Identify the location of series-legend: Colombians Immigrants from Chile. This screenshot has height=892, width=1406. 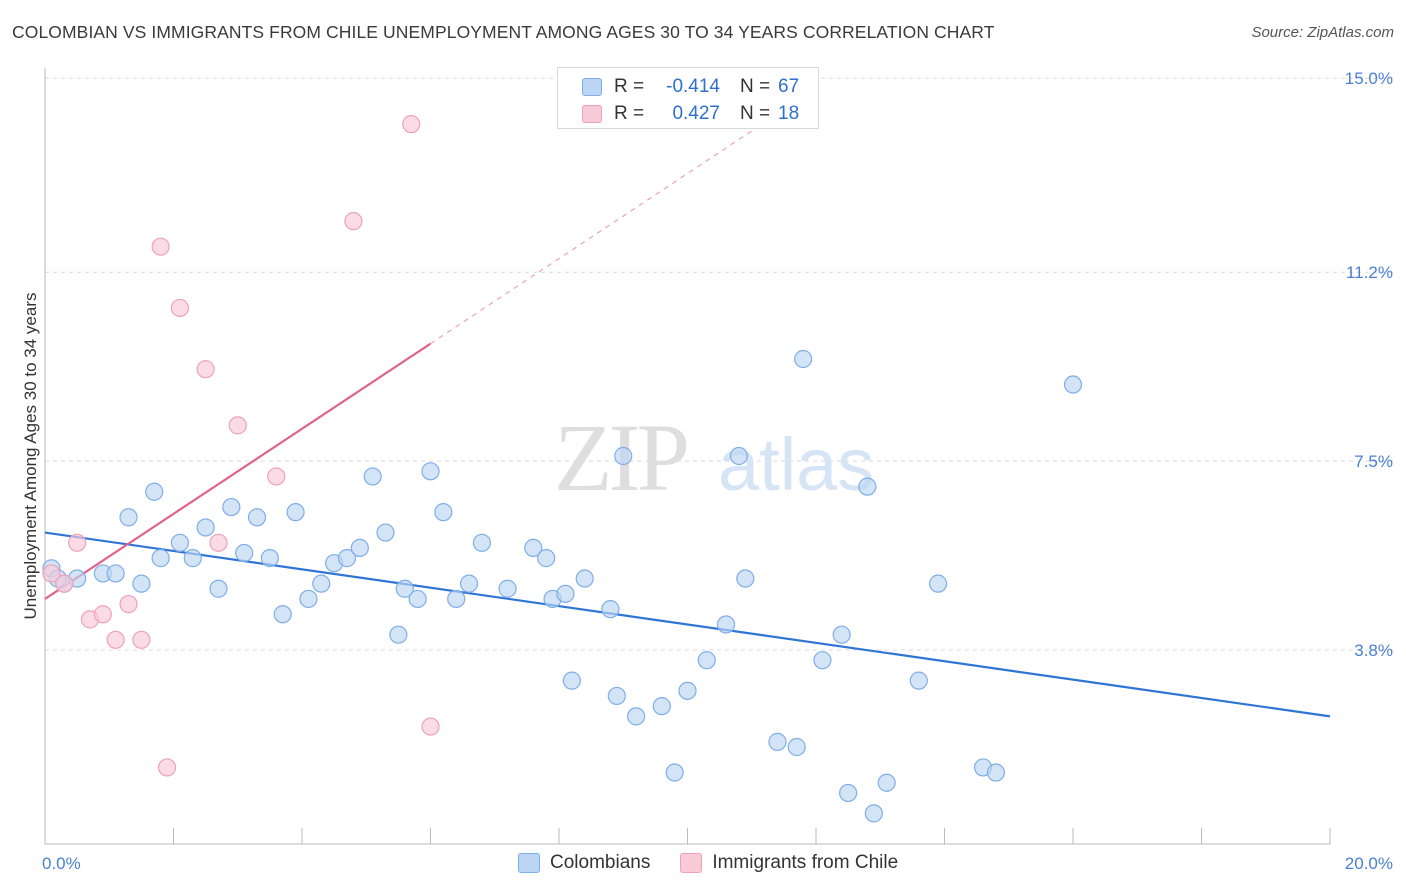
(723, 863).